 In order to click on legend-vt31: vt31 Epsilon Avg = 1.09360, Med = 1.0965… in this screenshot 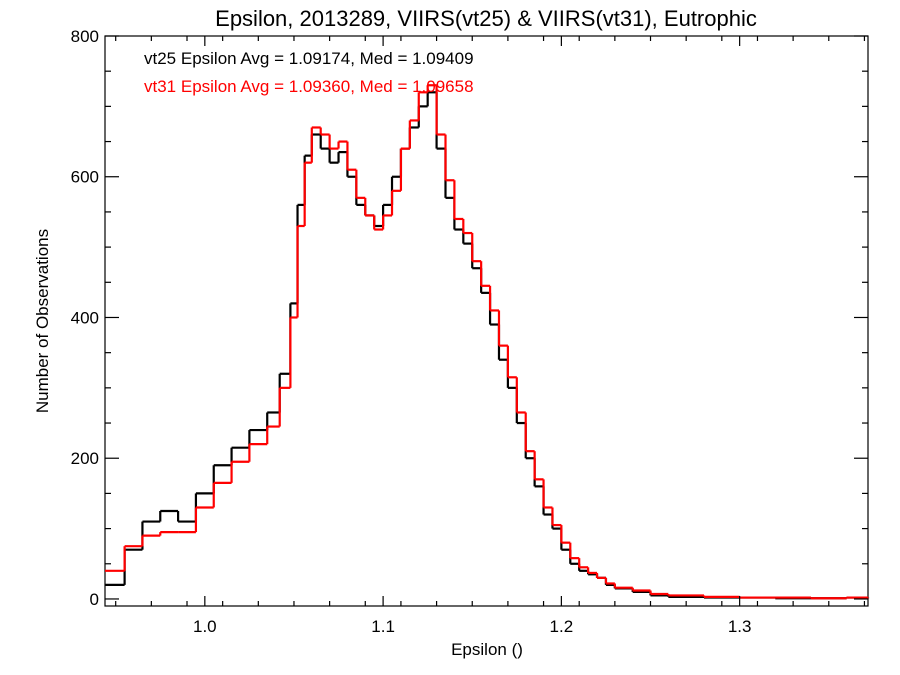, I will do `click(309, 86)`.